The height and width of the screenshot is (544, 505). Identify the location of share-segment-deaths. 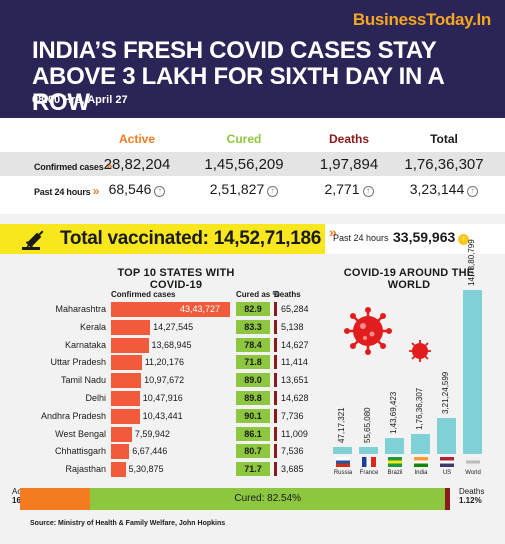
(448, 499).